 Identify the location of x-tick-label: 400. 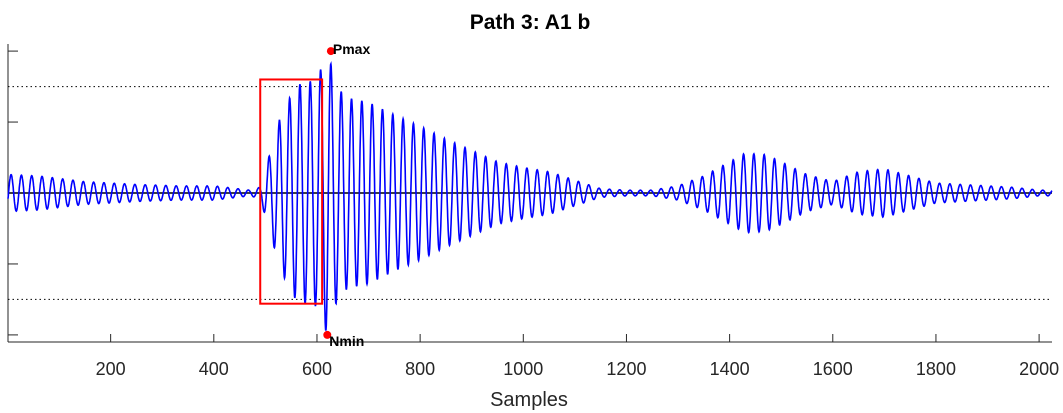
(214, 369).